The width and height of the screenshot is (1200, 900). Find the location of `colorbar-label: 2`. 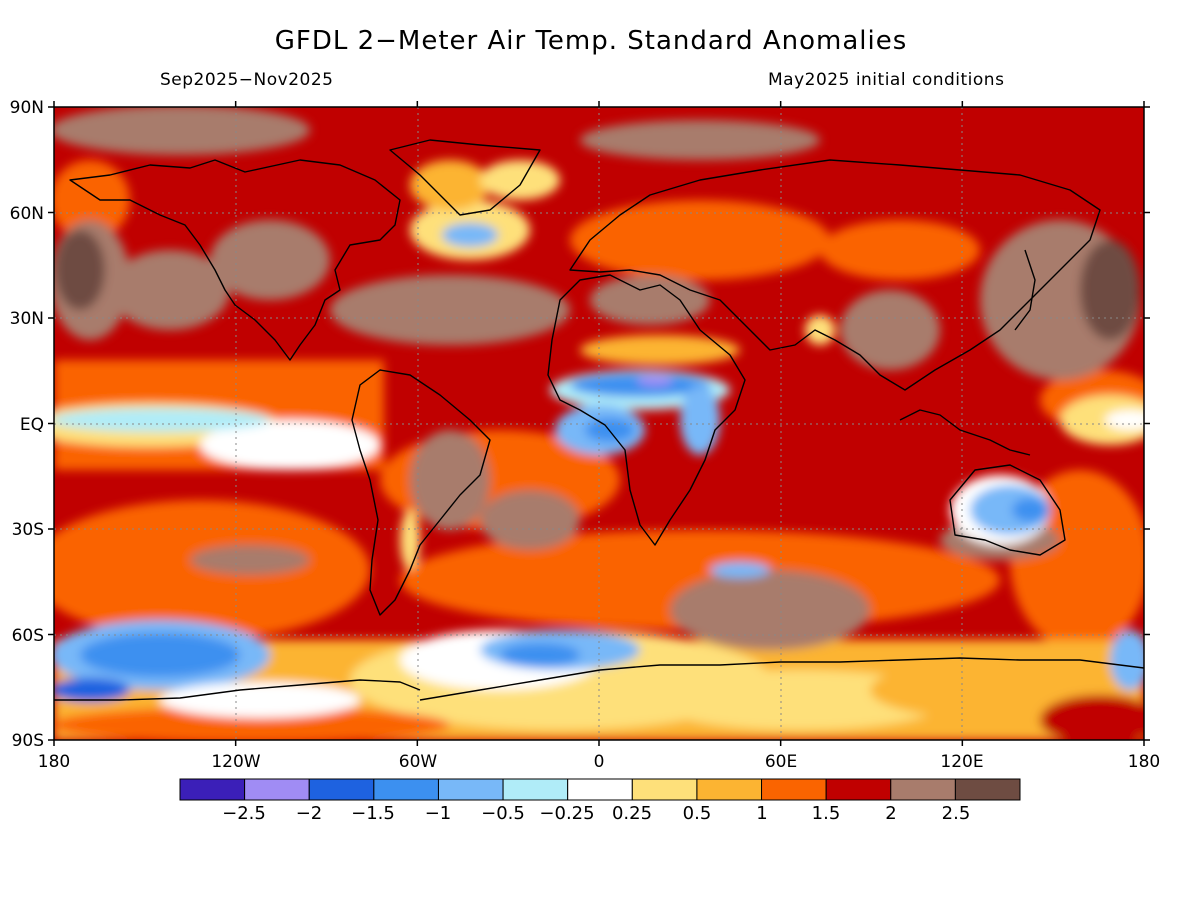

colorbar-label: 2 is located at coordinates (890, 813).